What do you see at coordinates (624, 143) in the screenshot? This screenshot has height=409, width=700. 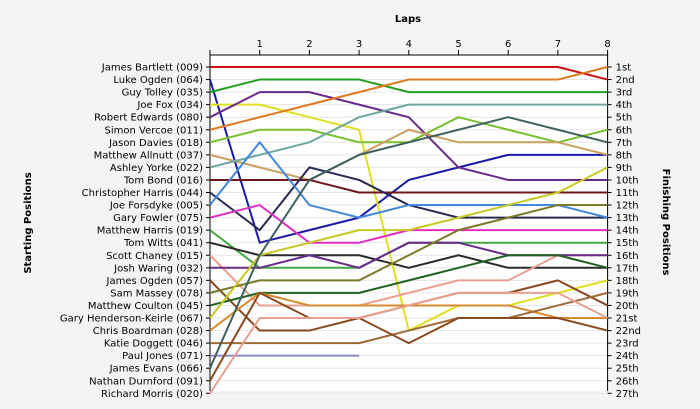 I see `finish-label: 7th` at bounding box center [624, 143].